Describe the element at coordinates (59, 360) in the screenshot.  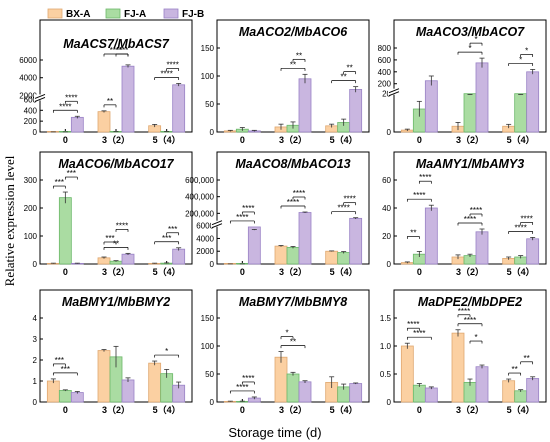
I see `panel-7-sig-label-1: ***` at that location.